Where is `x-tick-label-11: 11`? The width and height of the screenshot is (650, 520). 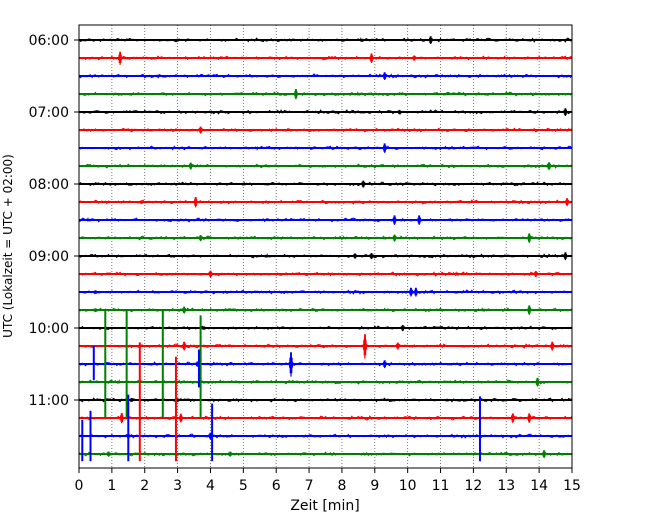 x-tick-label-11: 11 is located at coordinates (441, 486).